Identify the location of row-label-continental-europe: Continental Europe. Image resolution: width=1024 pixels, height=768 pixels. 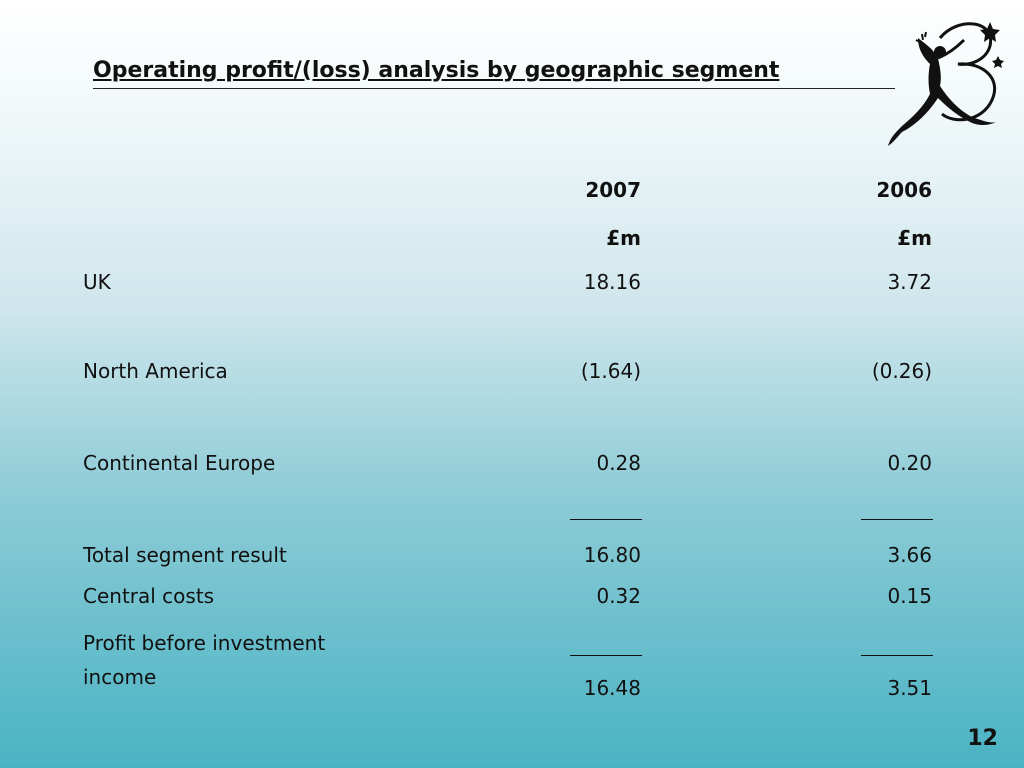
(179, 463).